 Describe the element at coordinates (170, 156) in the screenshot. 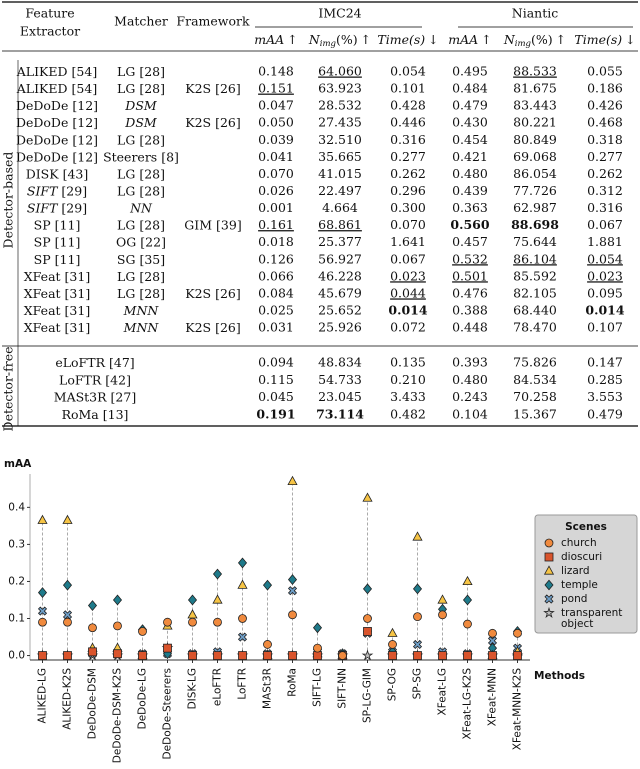

I see `ref: [8]` at that location.